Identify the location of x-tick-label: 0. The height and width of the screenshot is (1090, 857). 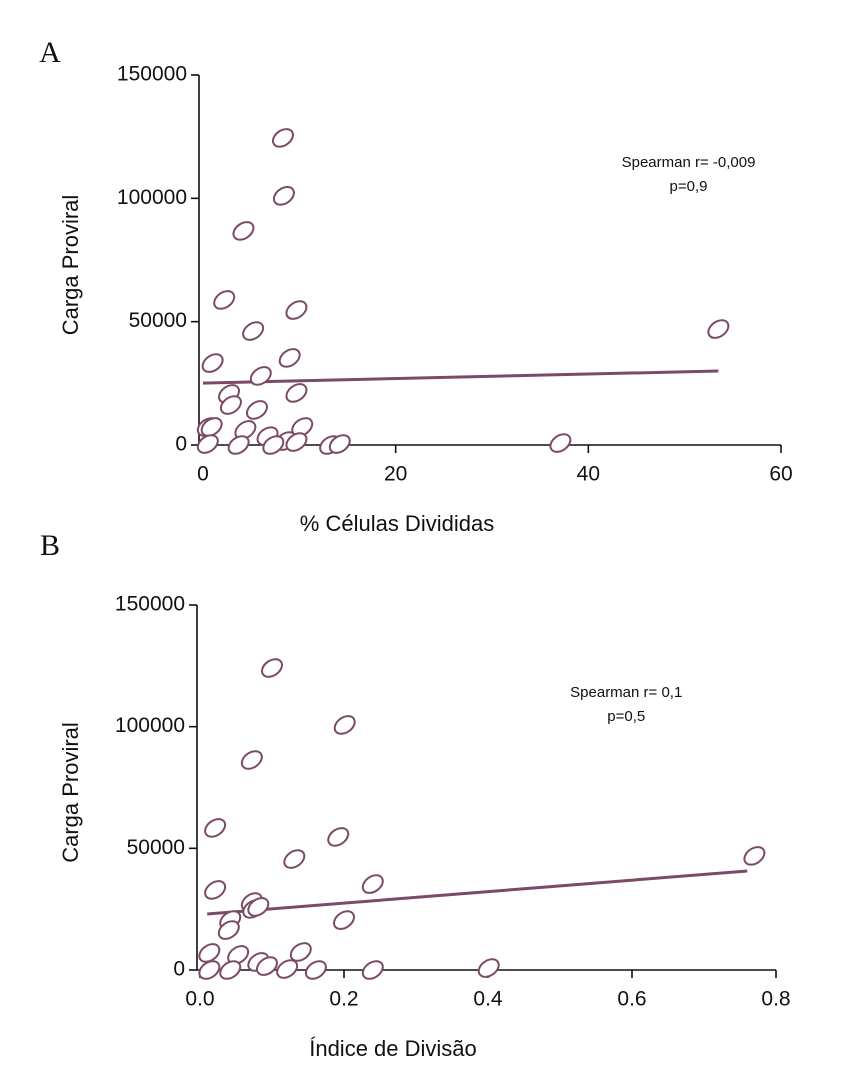
(203, 474).